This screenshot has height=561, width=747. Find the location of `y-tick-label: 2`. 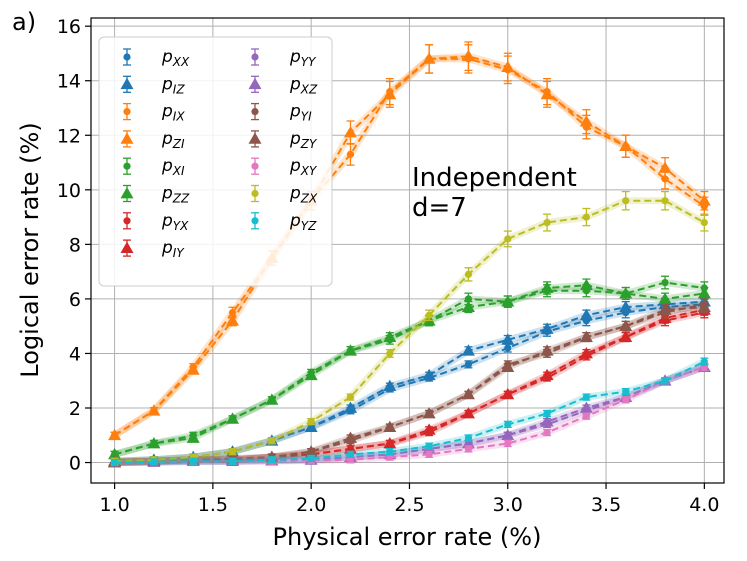

y-tick-label: 2 is located at coordinates (75, 409).